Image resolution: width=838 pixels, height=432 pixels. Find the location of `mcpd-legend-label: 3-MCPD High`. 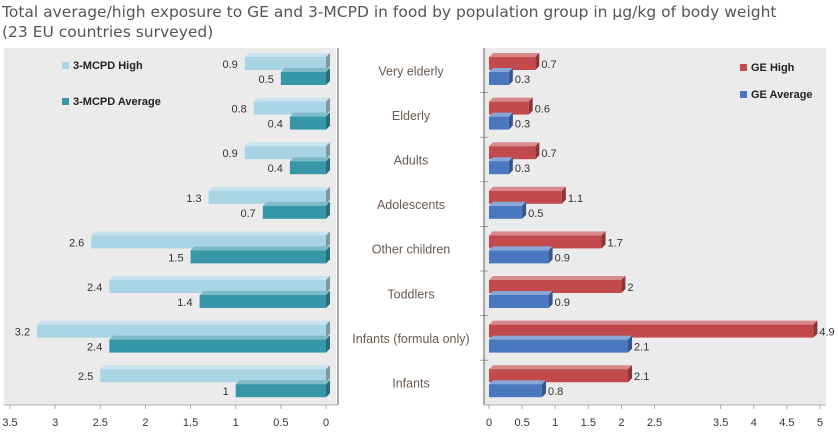

mcpd-legend-label: 3-MCPD High is located at coordinates (108, 66).